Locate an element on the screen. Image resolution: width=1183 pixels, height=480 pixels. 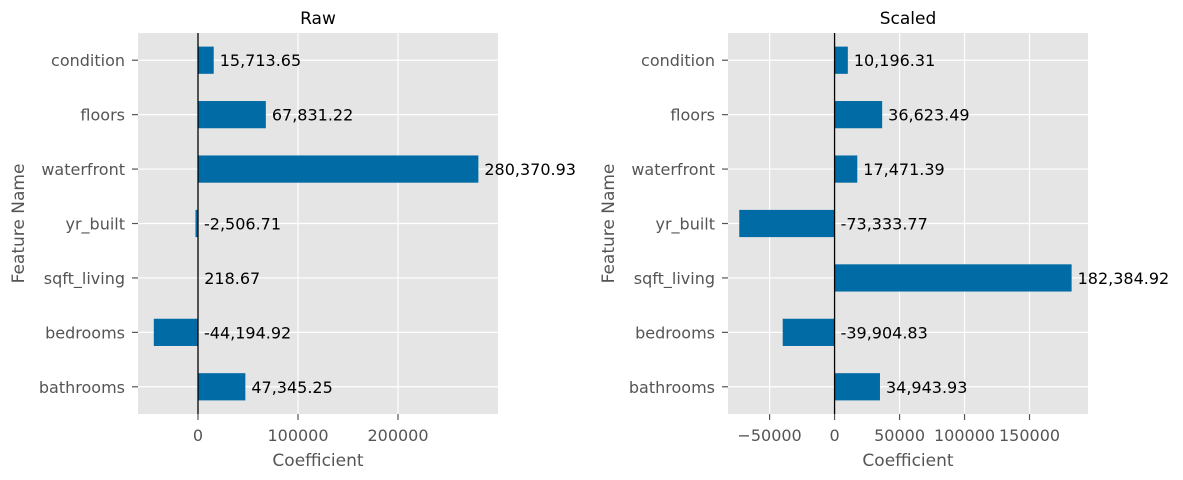
x-tick-label: −50000 is located at coordinates (769, 435).